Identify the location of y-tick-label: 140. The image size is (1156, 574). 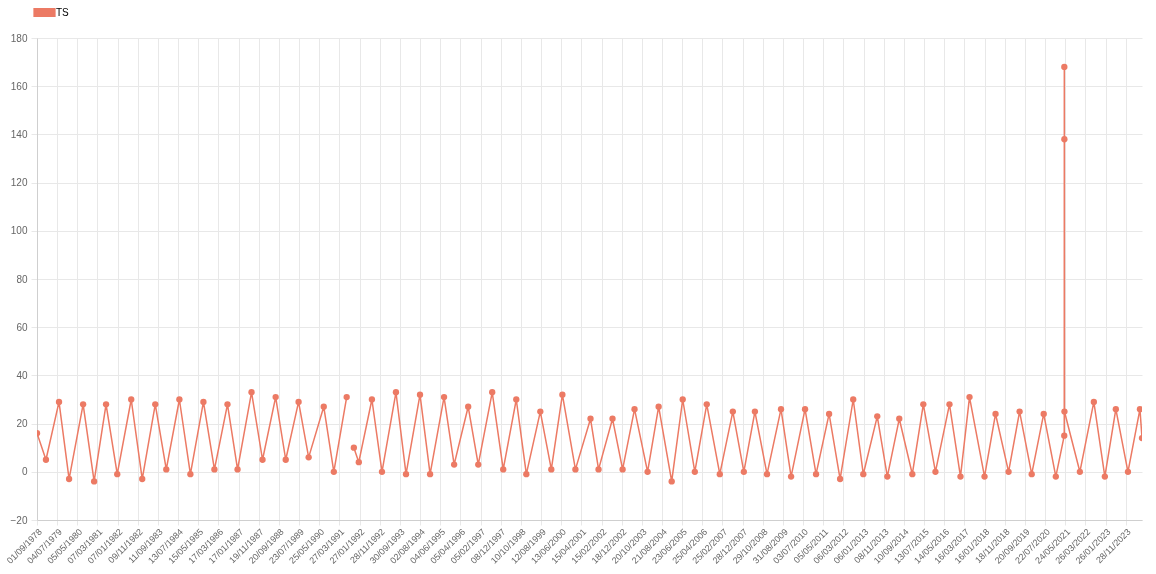
(19, 134).